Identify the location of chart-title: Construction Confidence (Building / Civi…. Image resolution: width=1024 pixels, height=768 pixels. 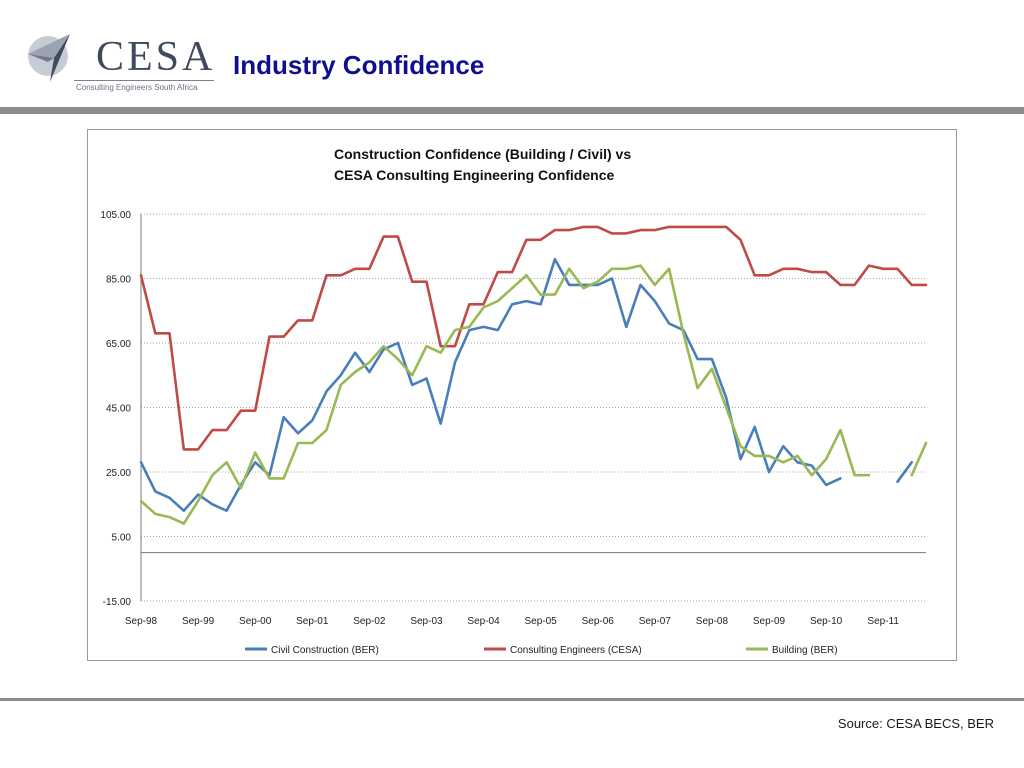
(482, 165).